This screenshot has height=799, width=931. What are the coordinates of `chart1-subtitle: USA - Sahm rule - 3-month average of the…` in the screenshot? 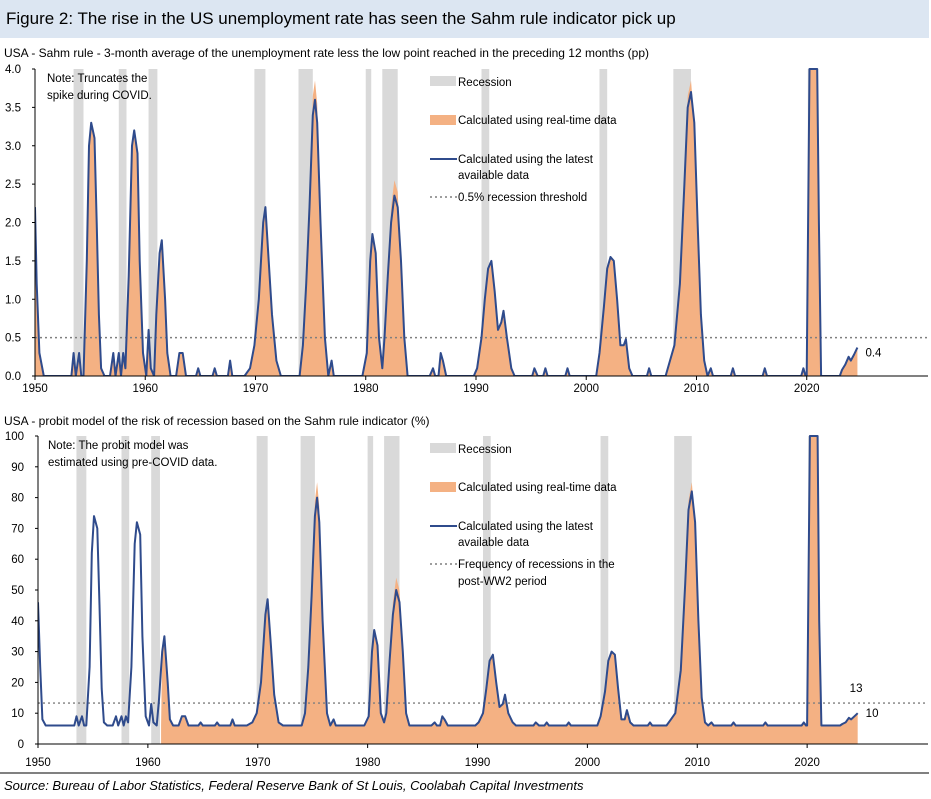 It's located at (327, 53).